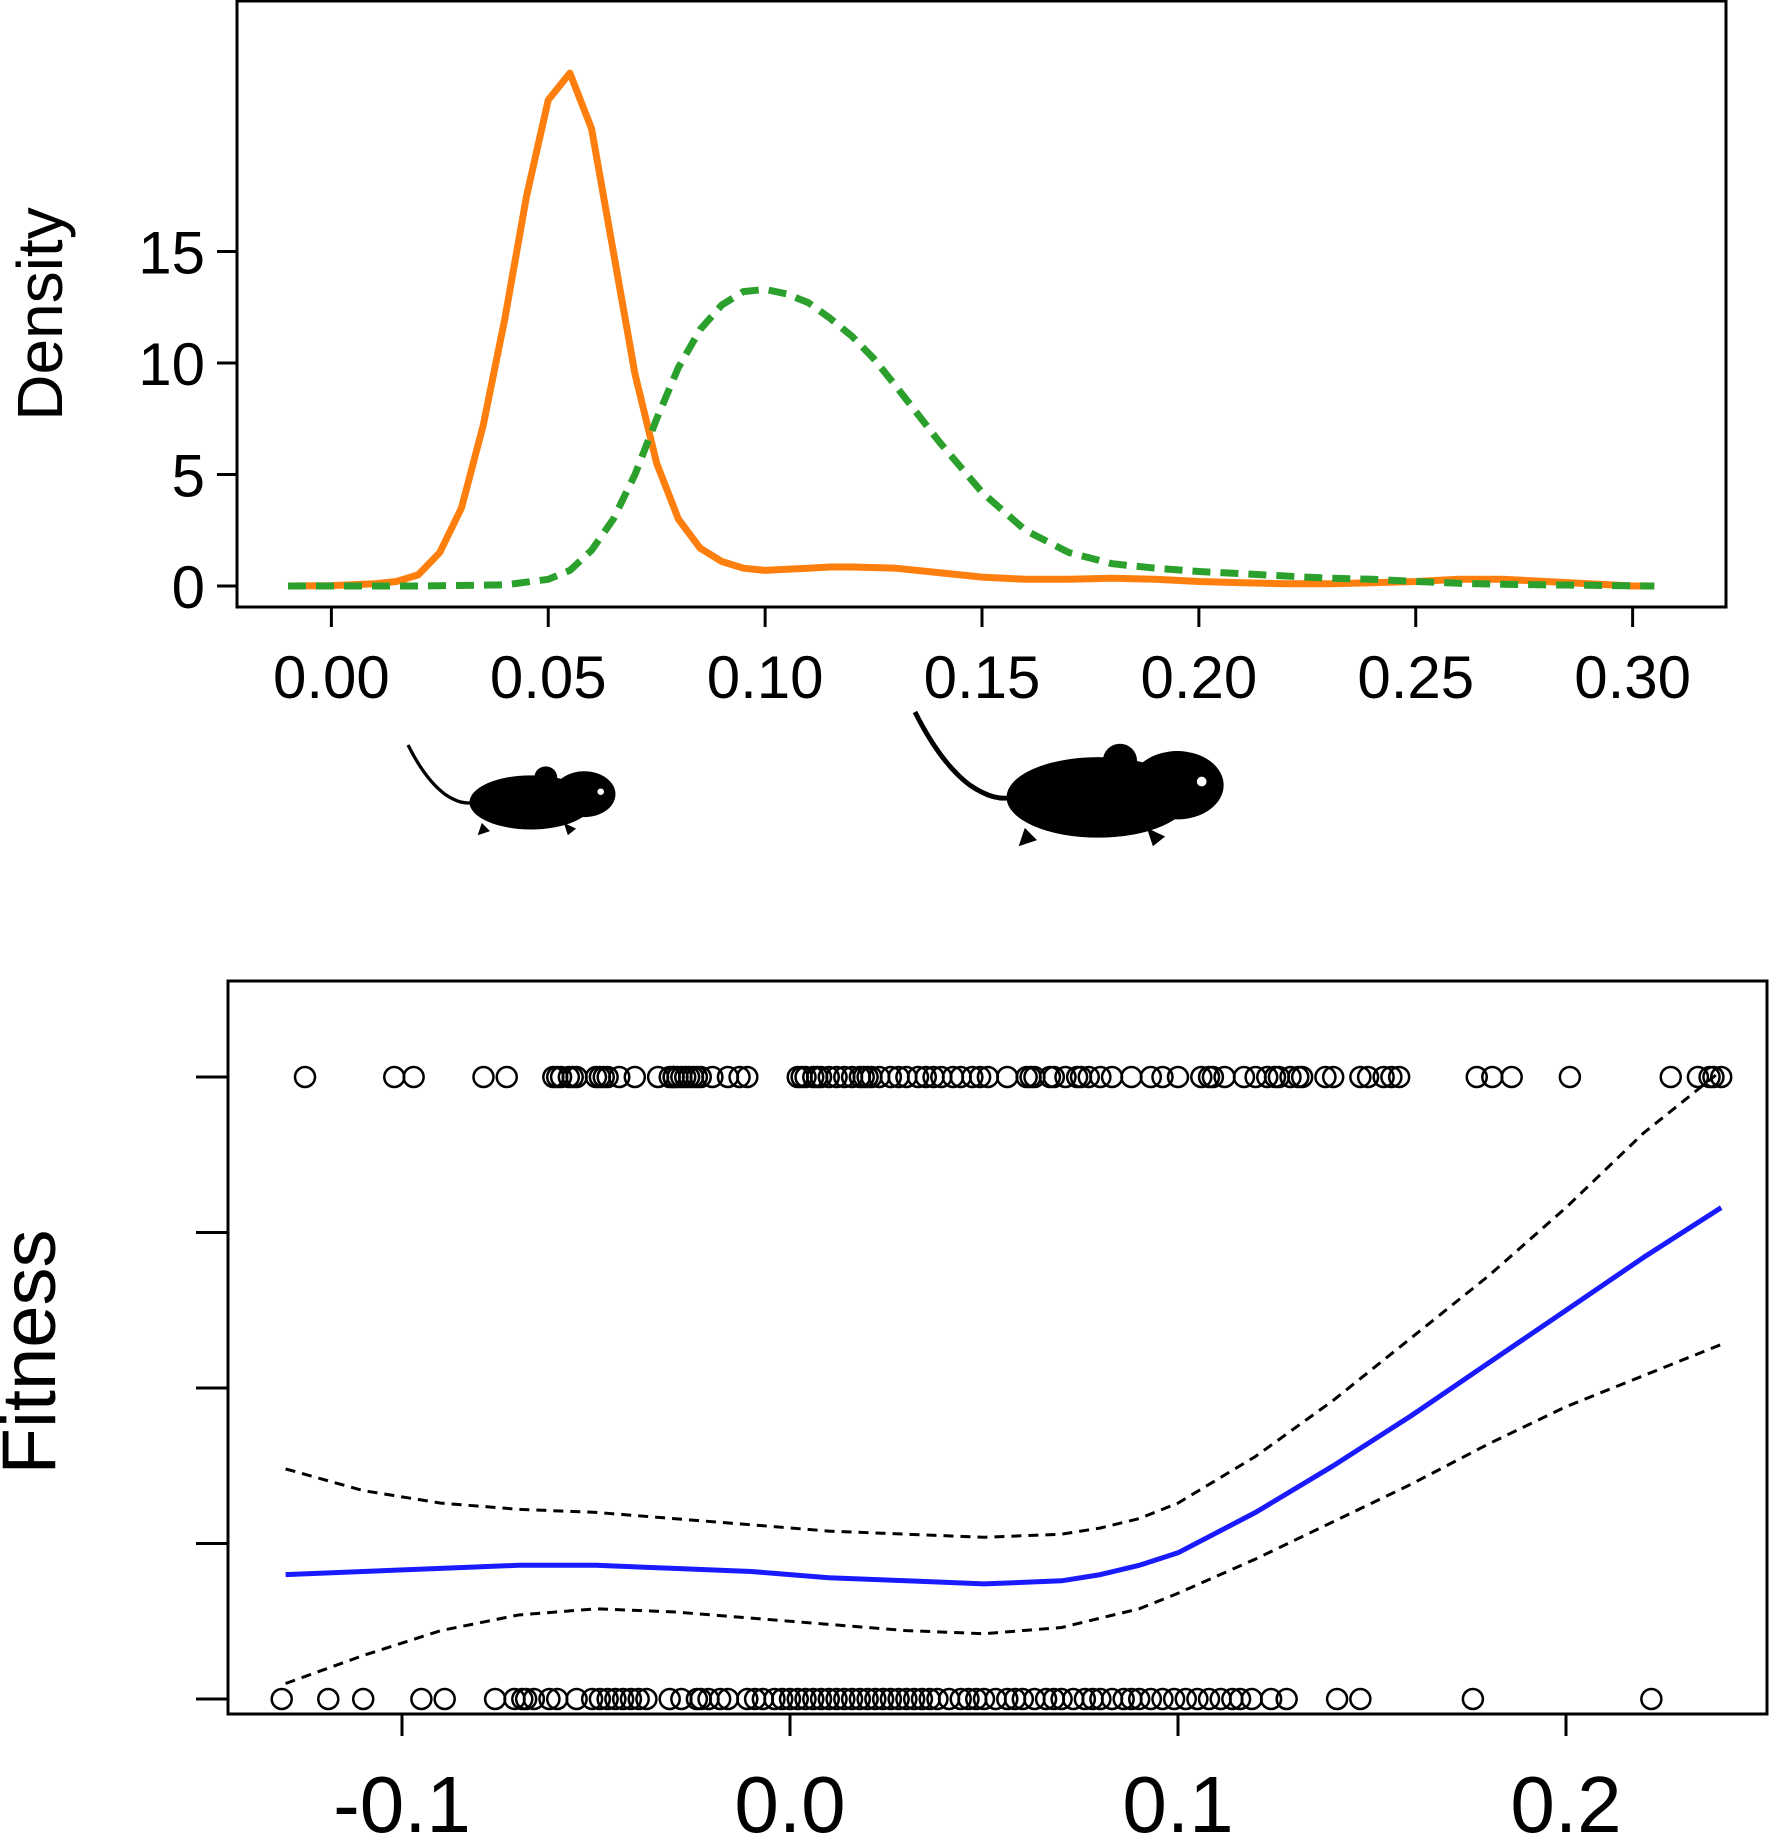 The height and width of the screenshot is (1842, 1769). Describe the element at coordinates (40, 313) in the screenshot. I see `y-axis-title: Density` at that location.